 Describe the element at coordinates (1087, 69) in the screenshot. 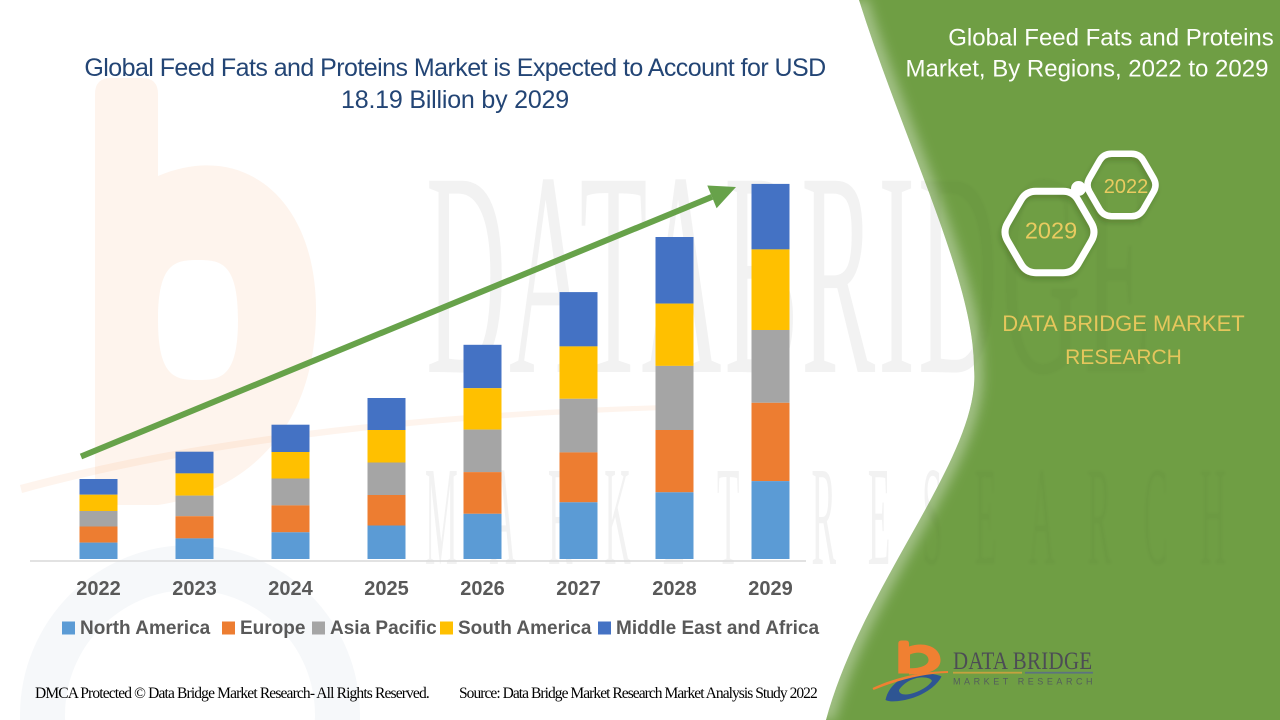

I see `svg-text:Market, By Regions, 2022 to 20: Market, By Regions, 2022 to 2029` at that location.